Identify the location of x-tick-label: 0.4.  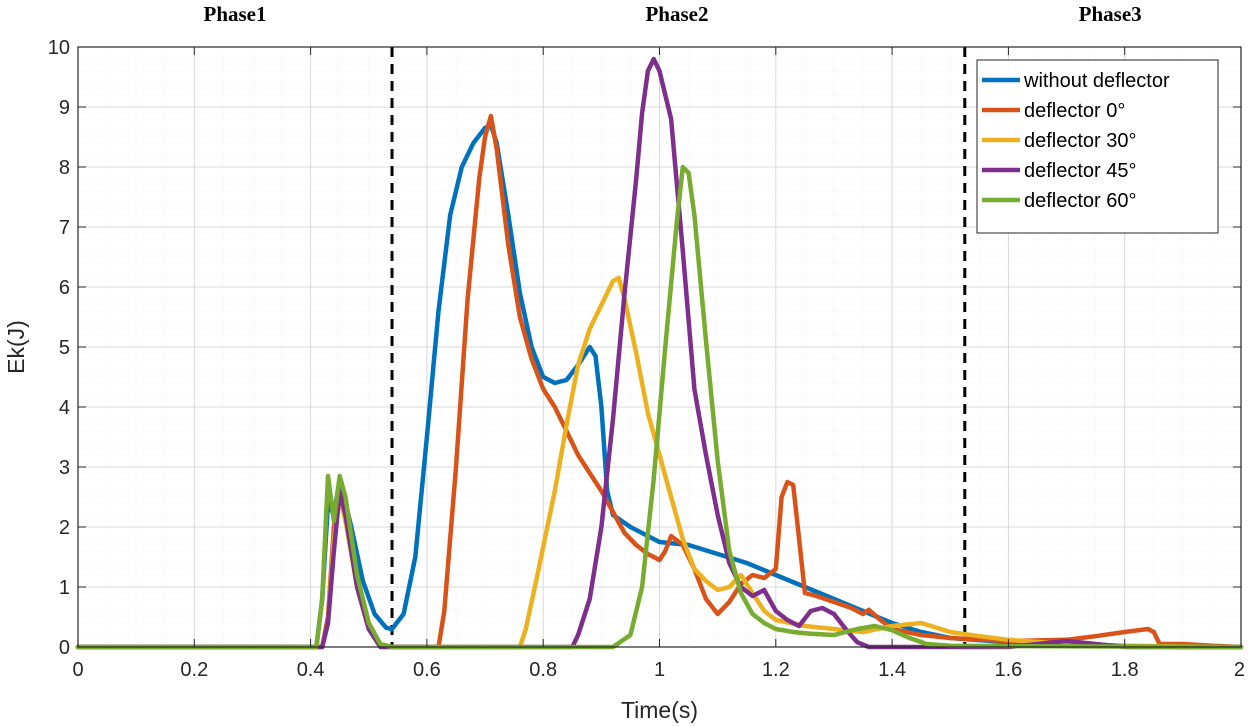
(311, 670).